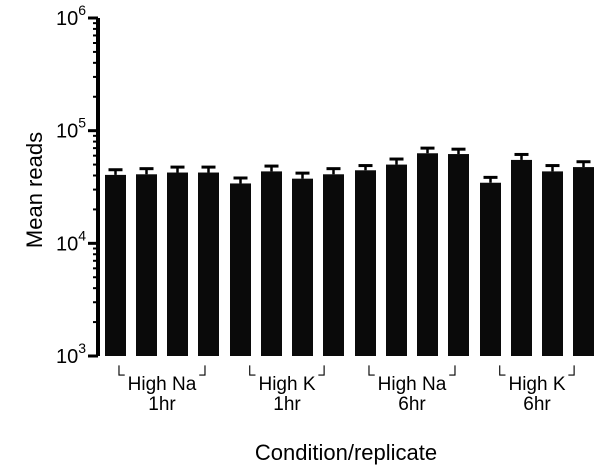  What do you see at coordinates (71, 129) in the screenshot?
I see `y-tick-label: 10⁵` at bounding box center [71, 129].